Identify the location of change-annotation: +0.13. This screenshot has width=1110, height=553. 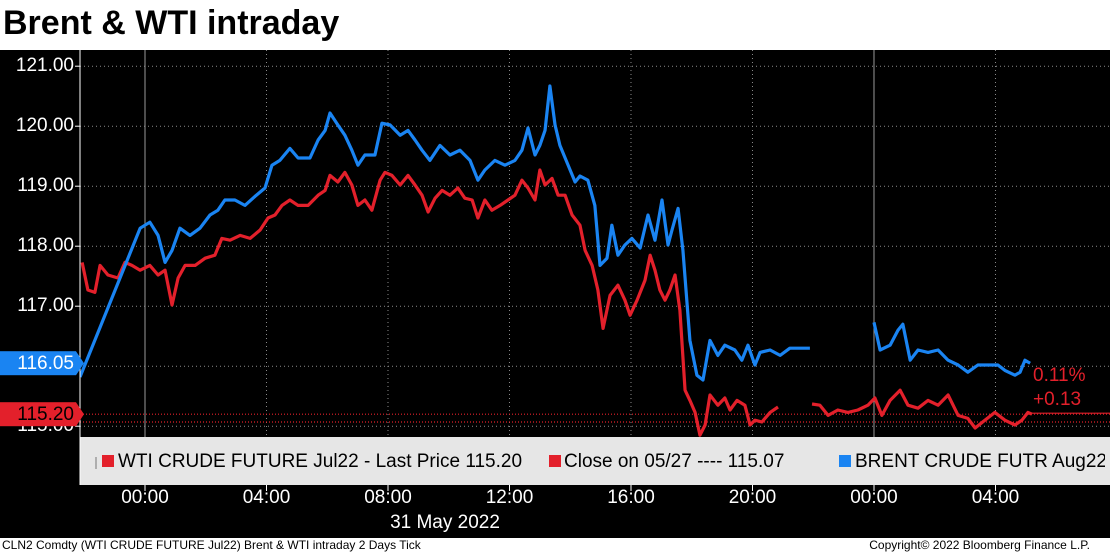
(1057, 399).